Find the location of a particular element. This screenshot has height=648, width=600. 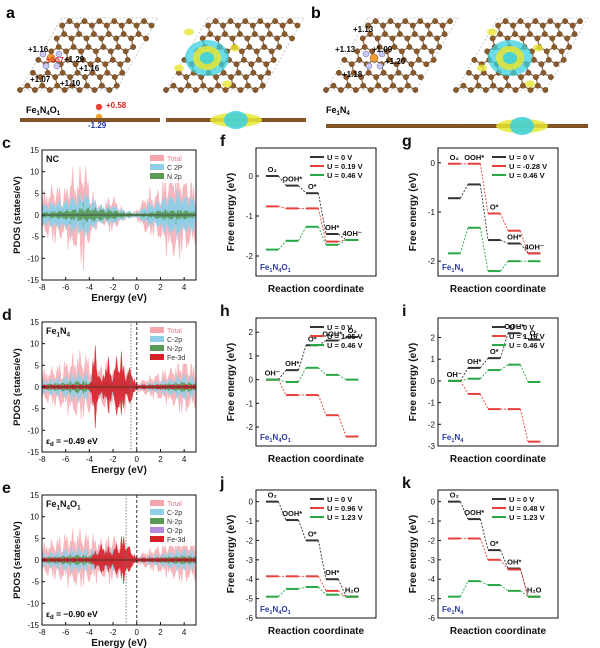

x-tick-label: 0 is located at coordinates (137, 632).